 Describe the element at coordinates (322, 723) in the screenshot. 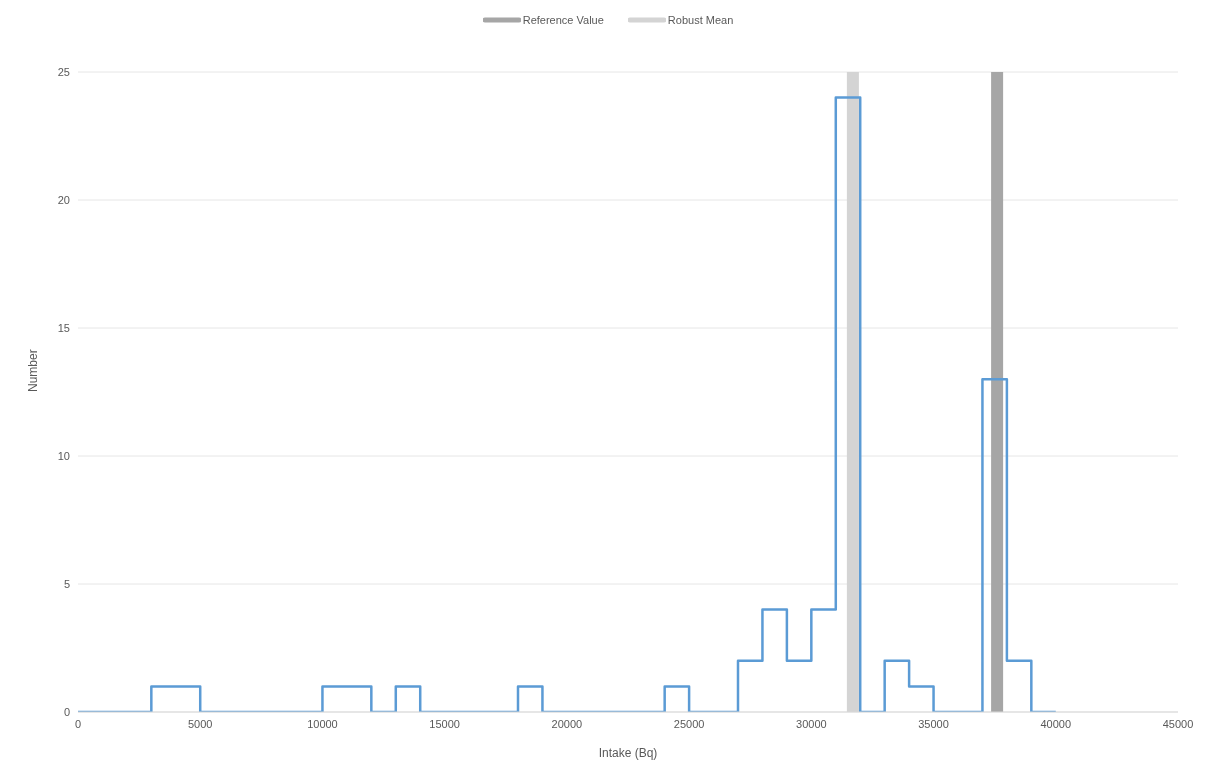

I see `x-tick-label: 10000` at that location.